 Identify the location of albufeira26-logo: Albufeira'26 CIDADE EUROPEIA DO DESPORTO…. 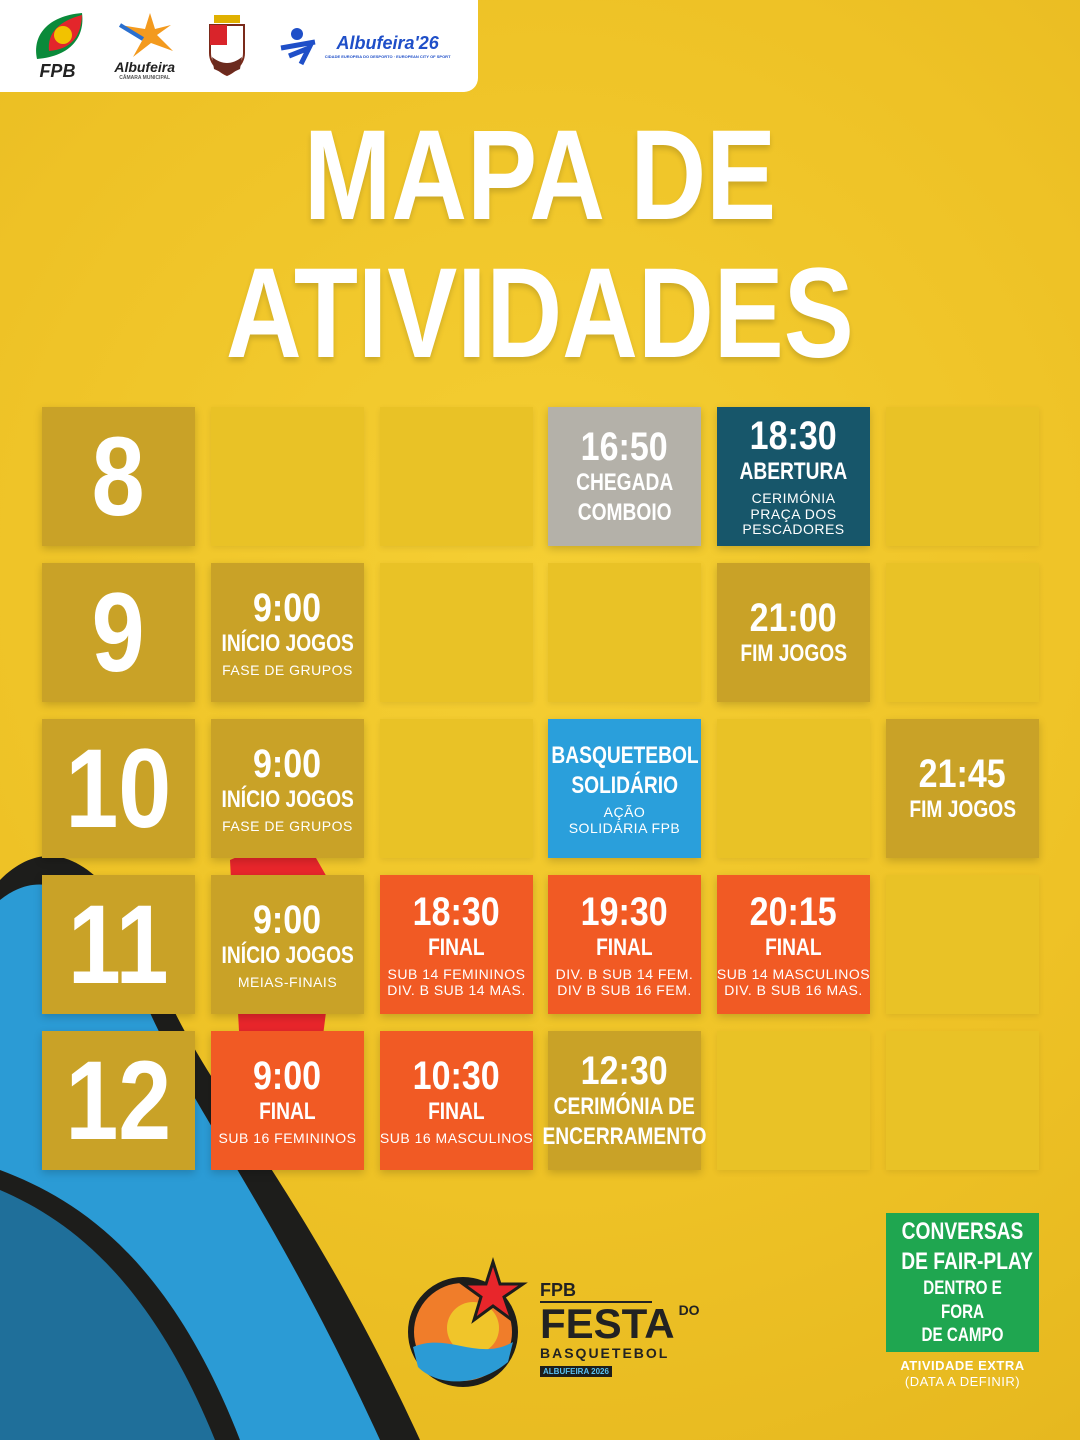
(365, 46).